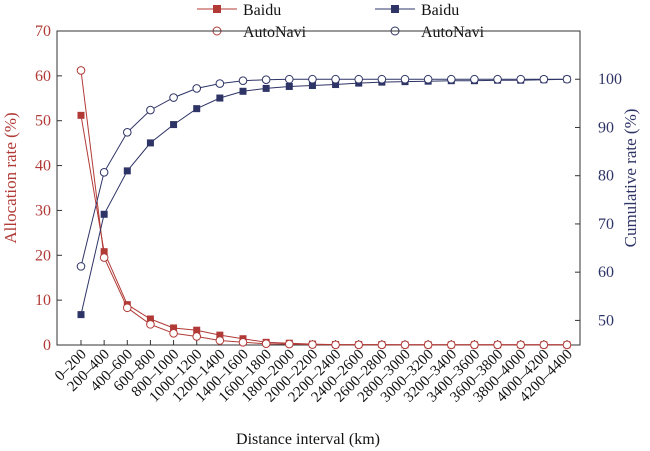 This screenshot has width=650, height=451. I want to click on legend-item-autonavi-right: AutoNavi, so click(430, 32).